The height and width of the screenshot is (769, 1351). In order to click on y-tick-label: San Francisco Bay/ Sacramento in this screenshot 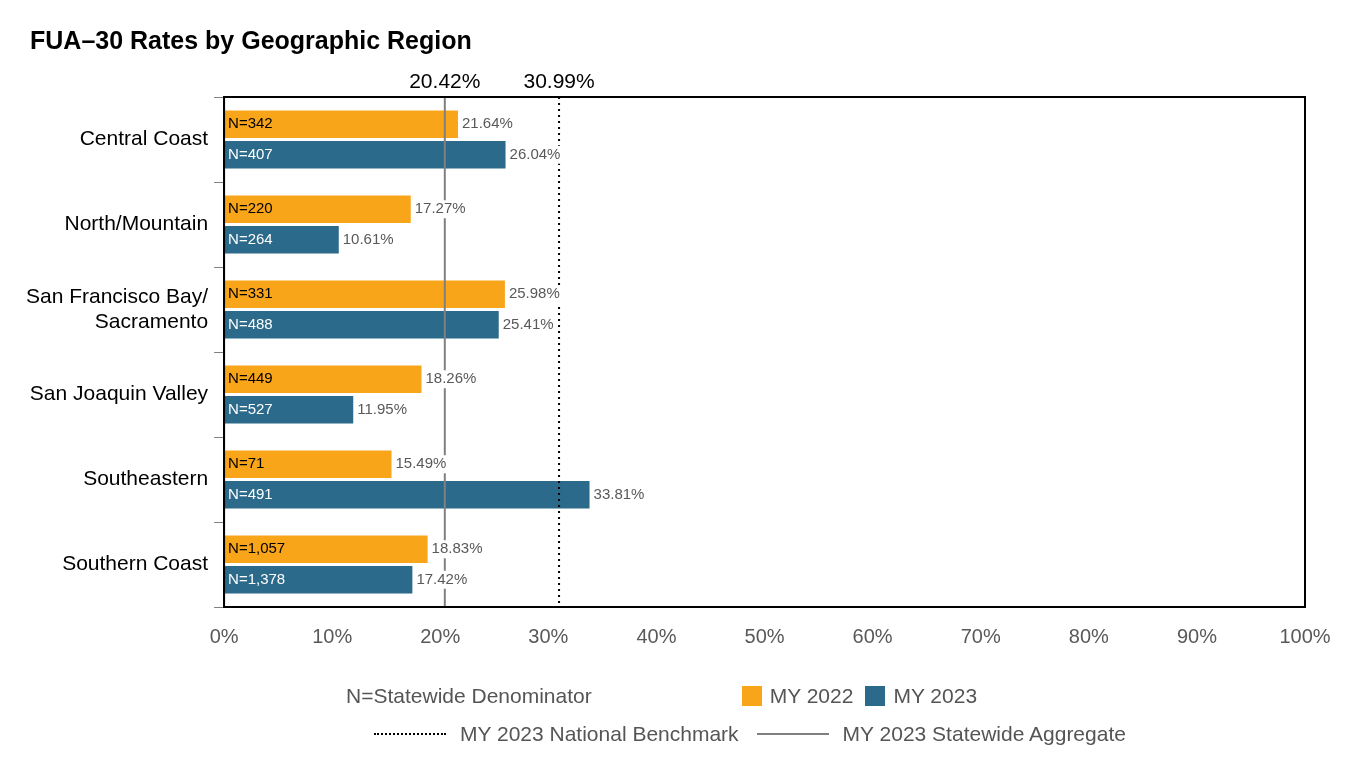, I will do `click(117, 307)`.